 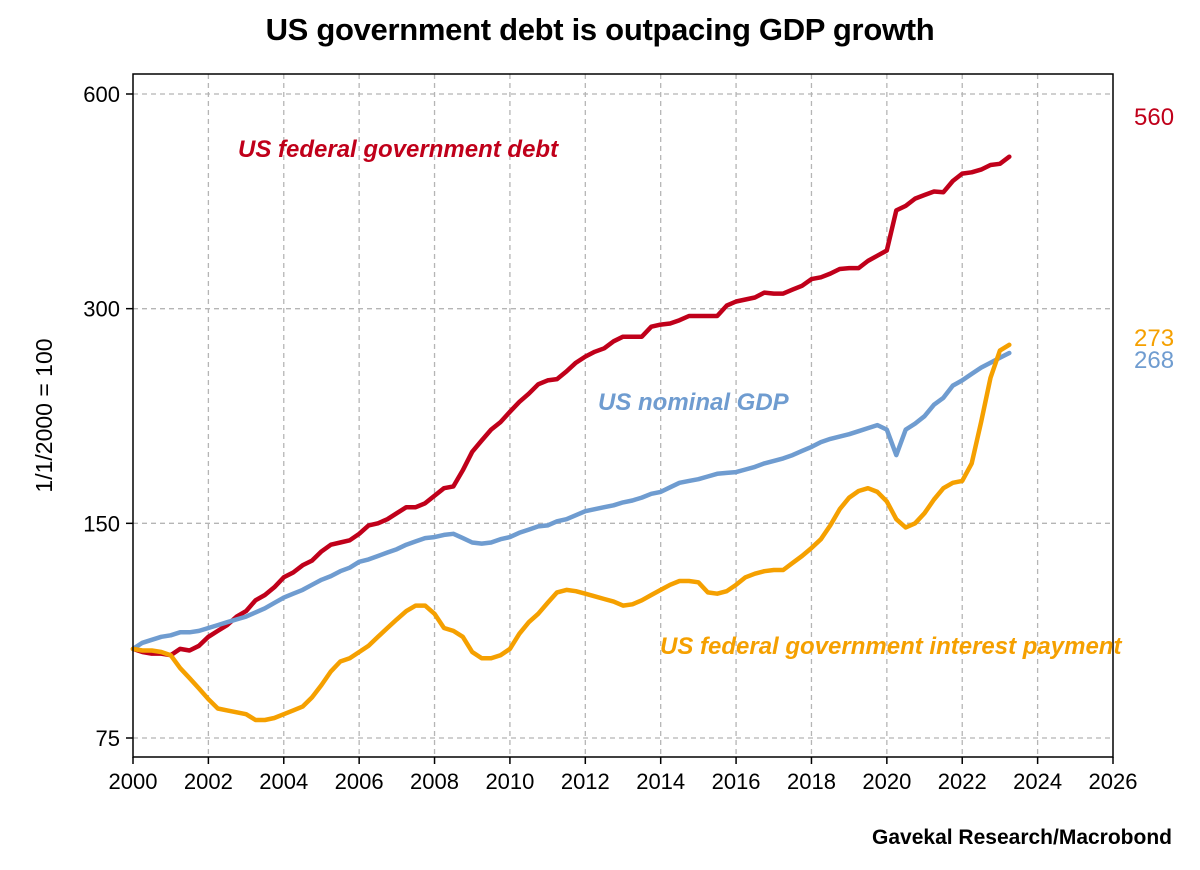 I want to click on x-tick-label: 2008, so click(x=434, y=781).